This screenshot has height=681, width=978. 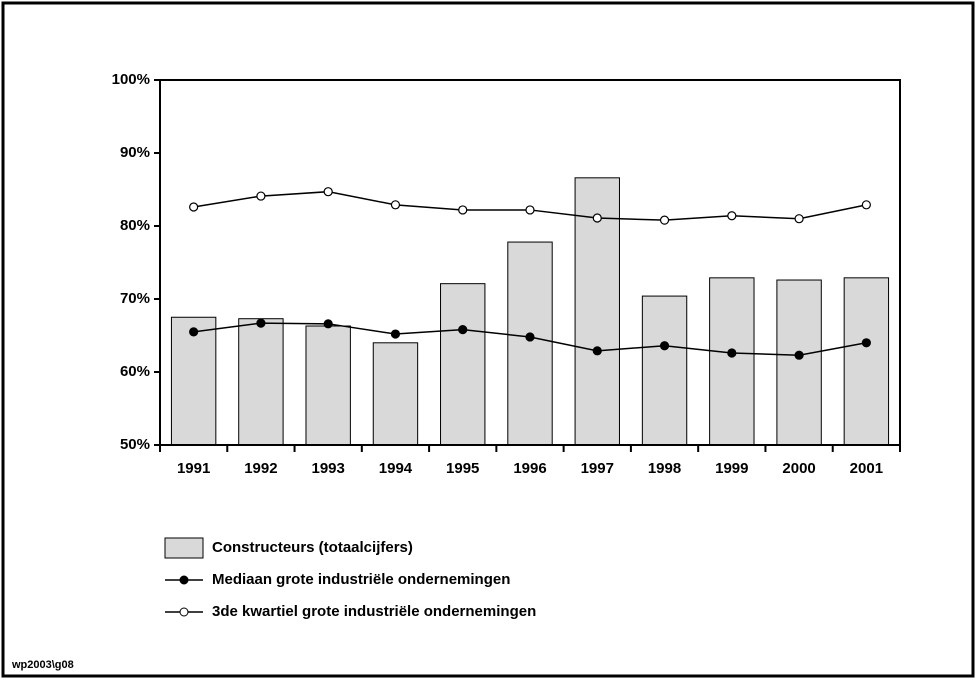 I want to click on x-tick-label: 1997, so click(x=597, y=468).